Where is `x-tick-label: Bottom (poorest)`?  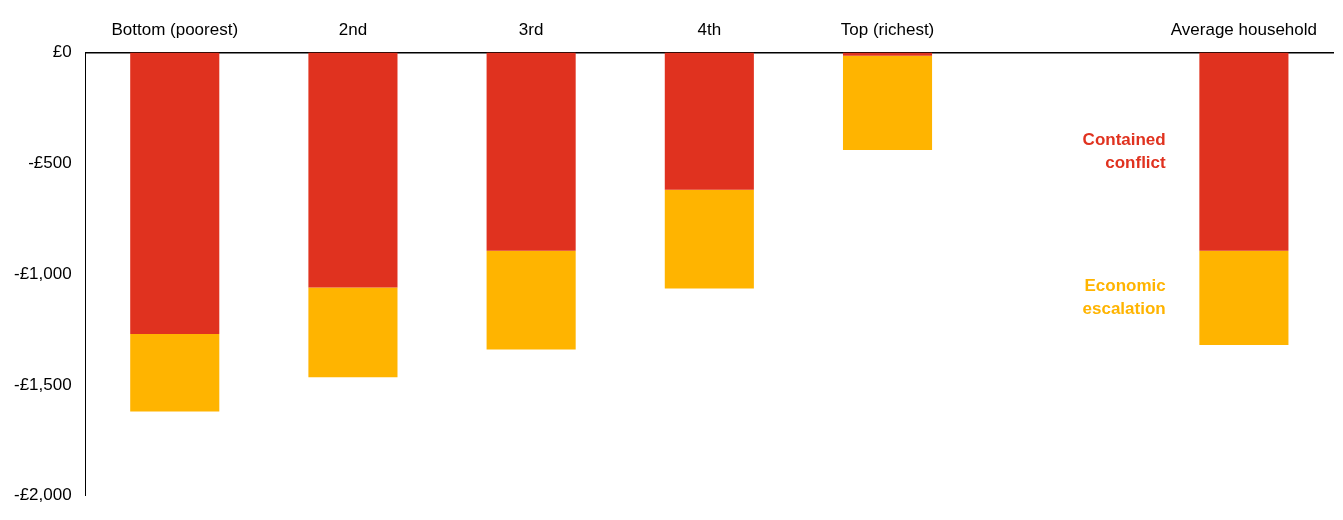
x-tick-label: Bottom (poorest) is located at coordinates (175, 29).